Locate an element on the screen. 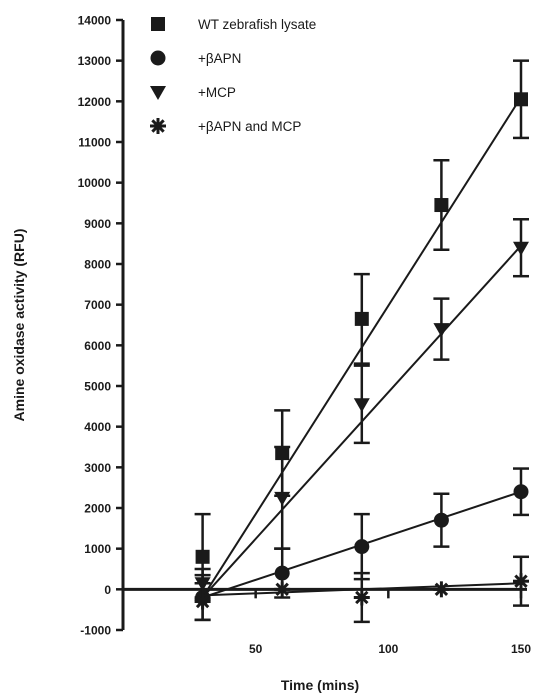 This screenshot has width=542, height=695. legend-item: +MCP is located at coordinates (193, 92).